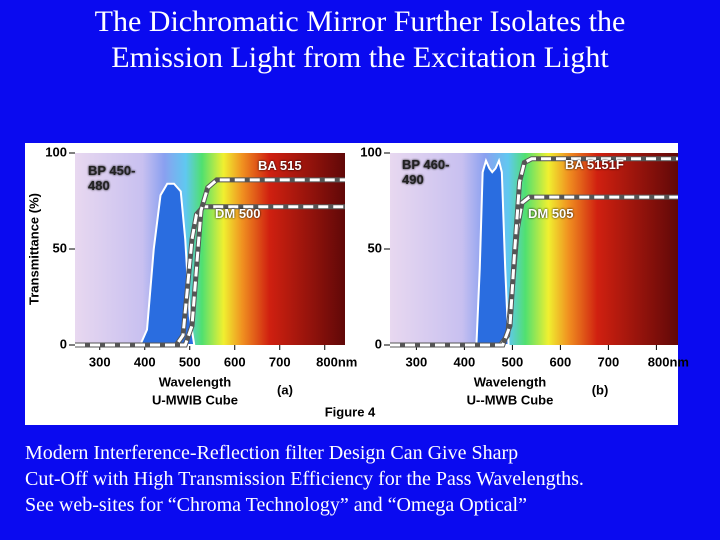 Image resolution: width=720 pixels, height=540 pixels. Describe the element at coordinates (33, 249) in the screenshot. I see `y-axis-label: Transmittance (%)` at that location.